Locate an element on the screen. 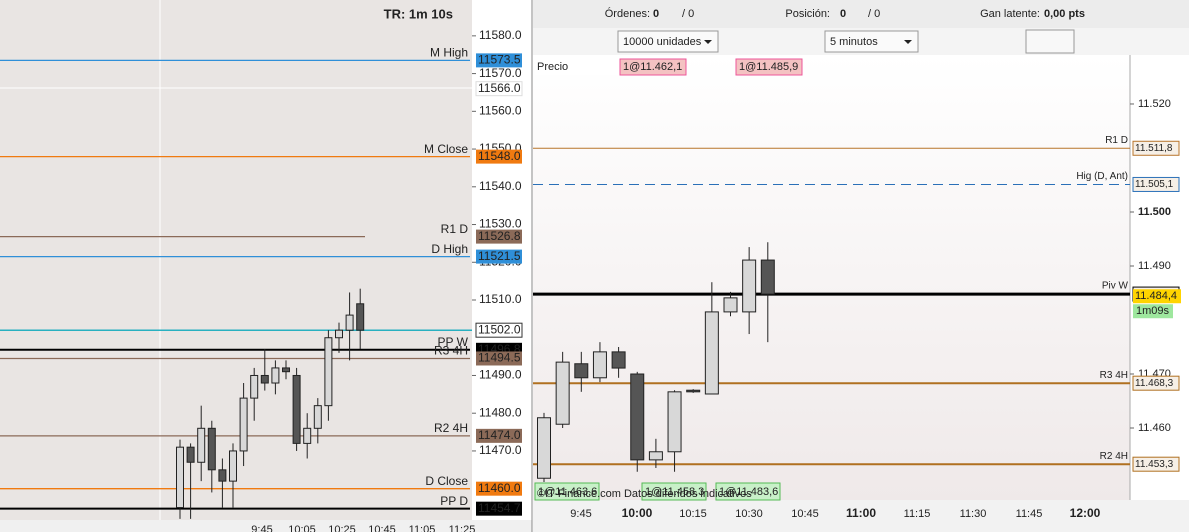  price-box is located at coordinates (499, 330).